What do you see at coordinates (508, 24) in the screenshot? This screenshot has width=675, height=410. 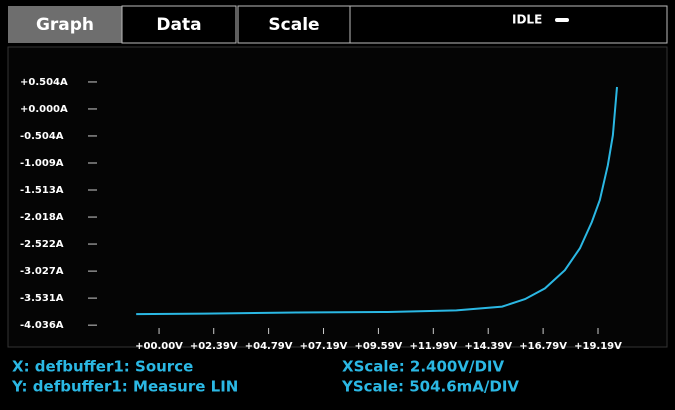 I see `status-bar` at bounding box center [508, 24].